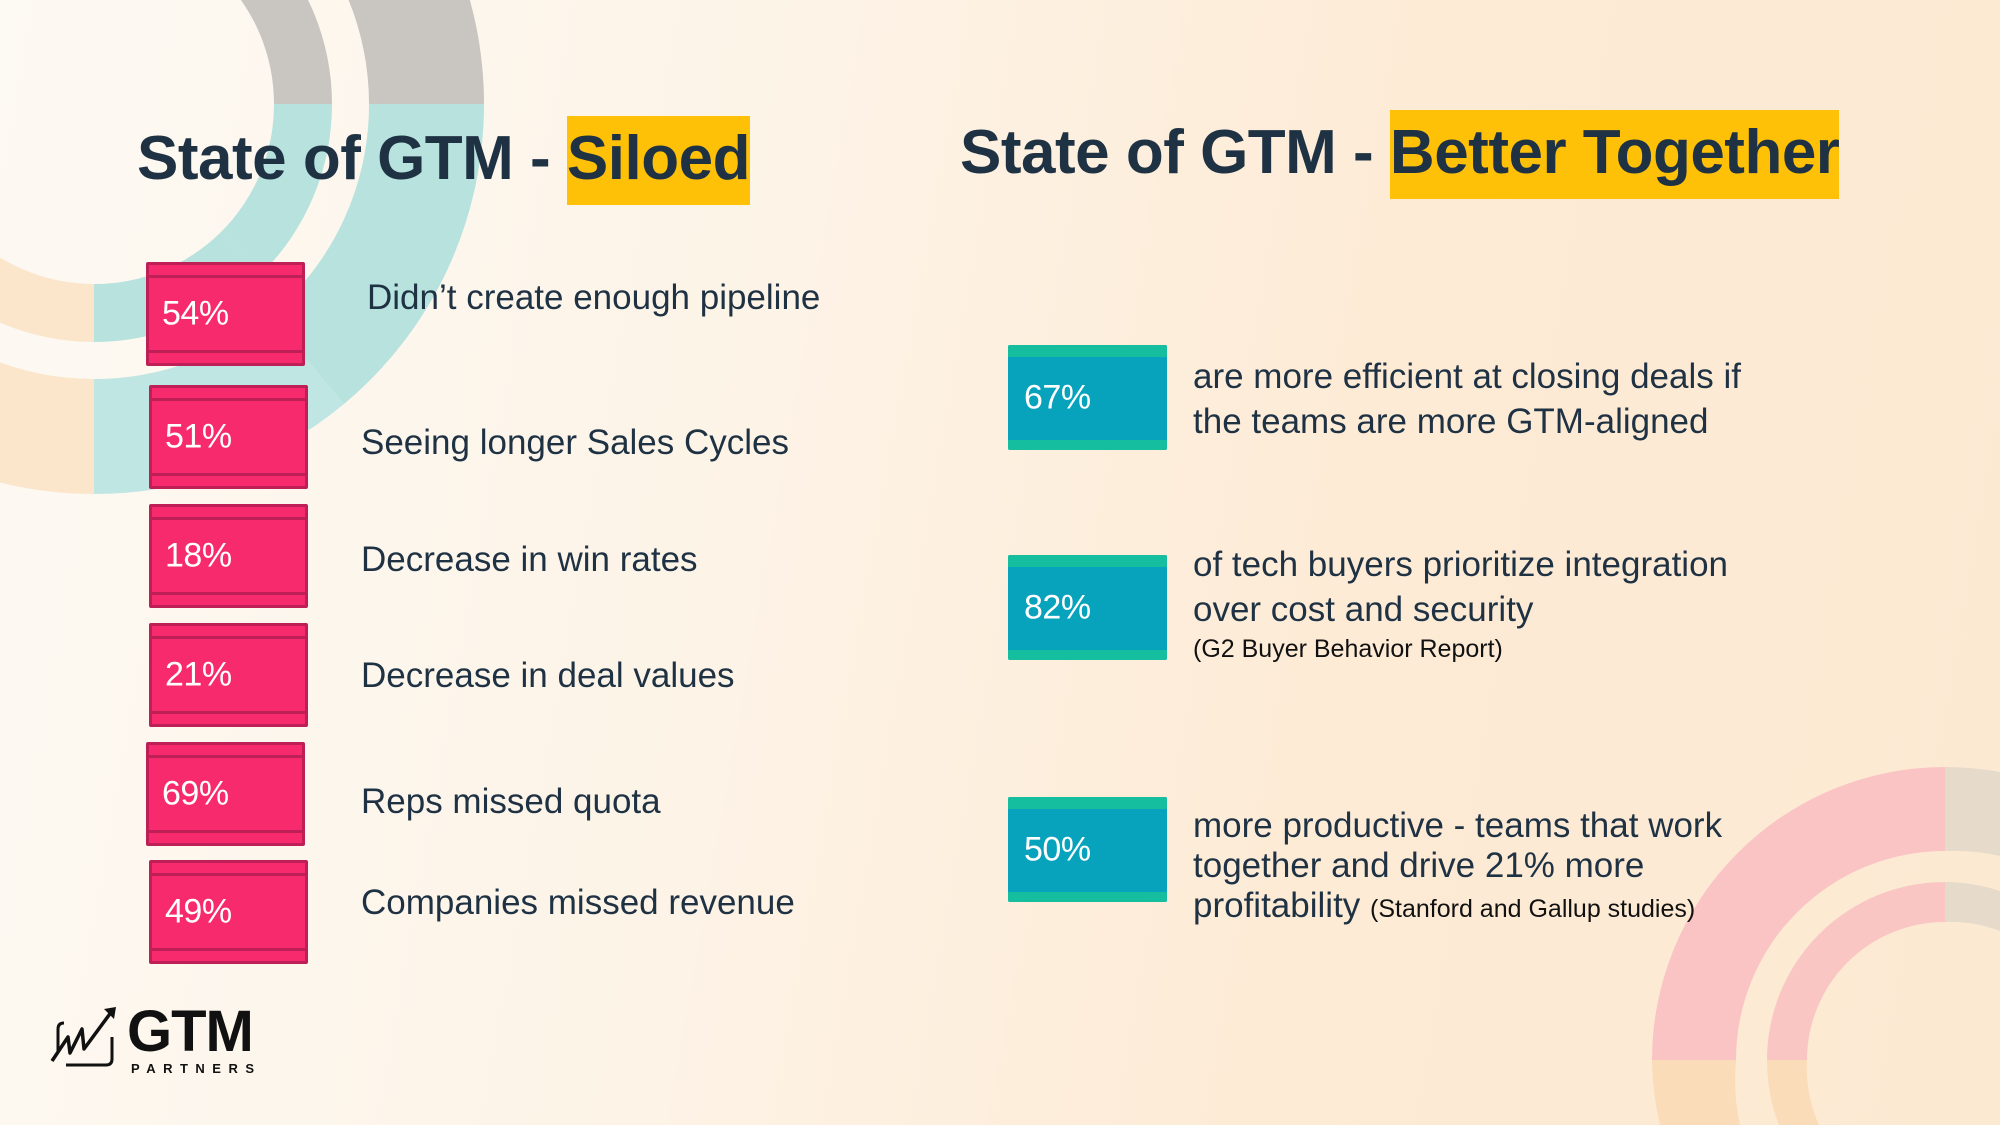 The height and width of the screenshot is (1125, 2000). What do you see at coordinates (190, 1031) in the screenshot?
I see `logo-name: GTM` at bounding box center [190, 1031].